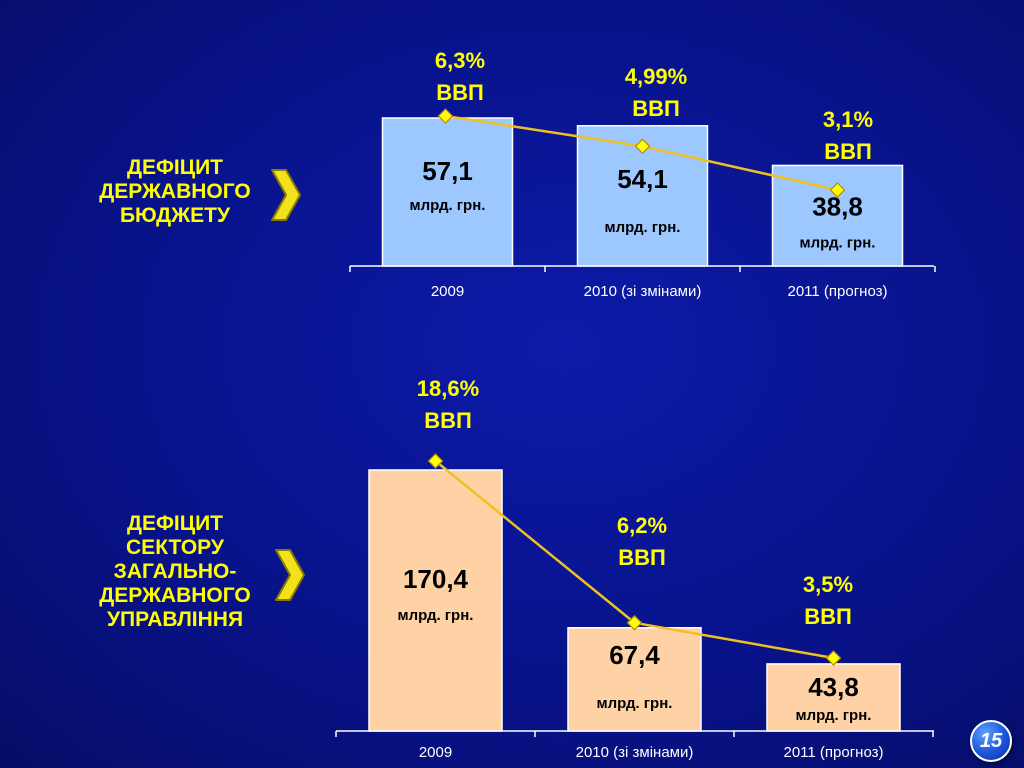 The height and width of the screenshot is (768, 1024). I want to click on gdp-share-value-label: 6,3%, so click(460, 60).